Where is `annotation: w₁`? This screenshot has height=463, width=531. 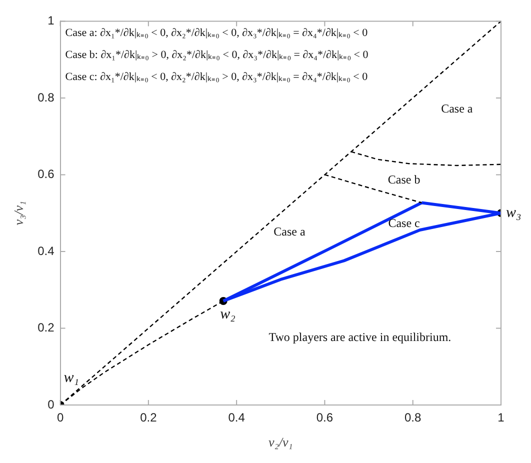
annotation: w₁ is located at coordinates (71, 378).